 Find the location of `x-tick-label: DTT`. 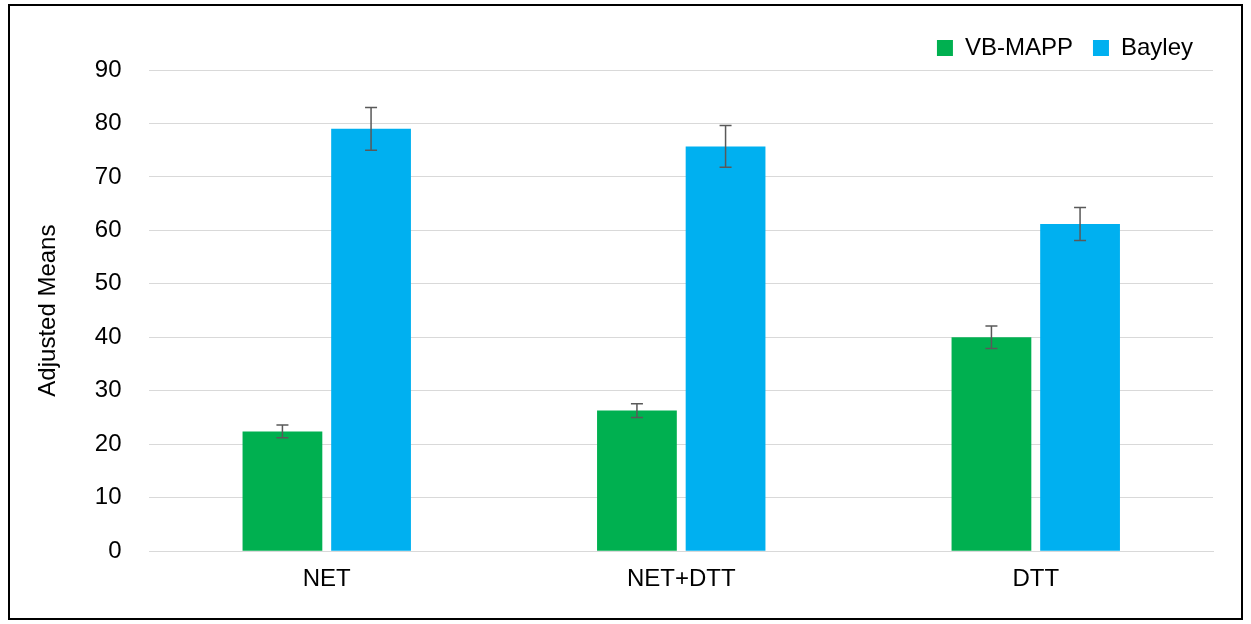

x-tick-label: DTT is located at coordinates (1036, 578).